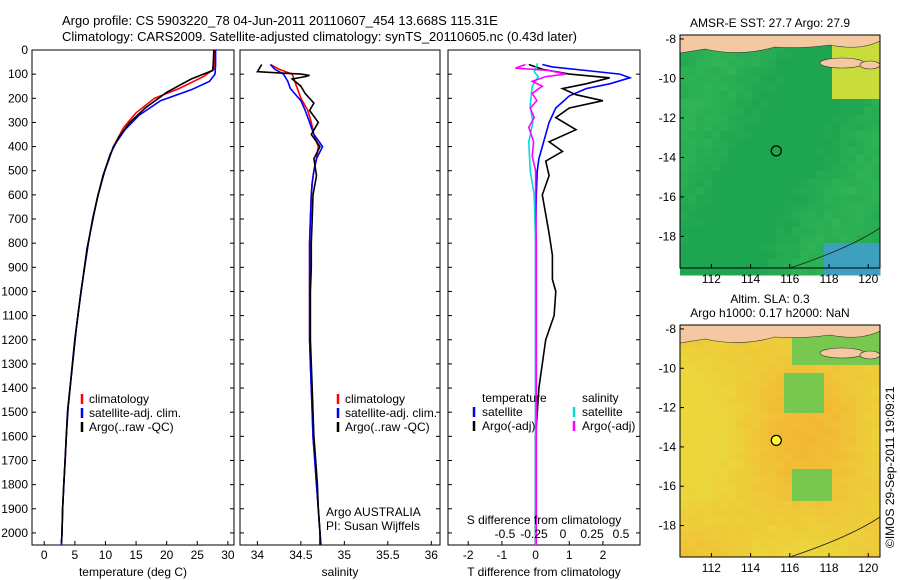 The image size is (900, 580). What do you see at coordinates (137, 296) in the screenshot?
I see `series-line-argo` at bounding box center [137, 296].